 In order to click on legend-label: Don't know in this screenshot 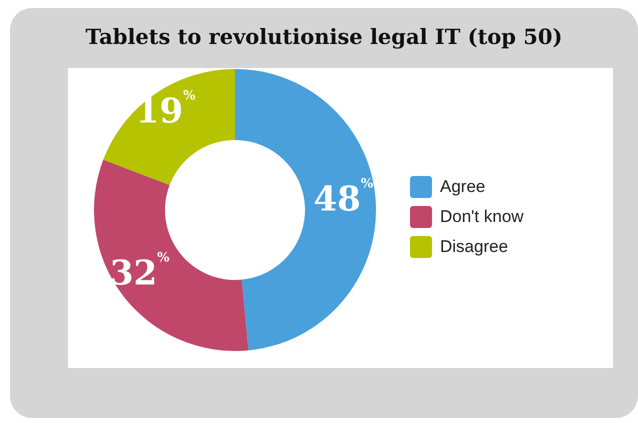, I will do `click(482, 217)`.